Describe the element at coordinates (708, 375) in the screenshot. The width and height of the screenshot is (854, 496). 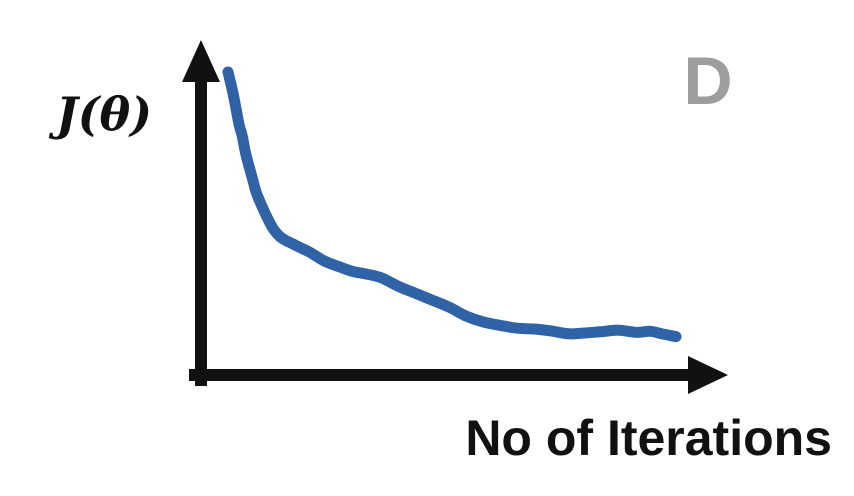
I see `x-axis-arrowhead` at that location.